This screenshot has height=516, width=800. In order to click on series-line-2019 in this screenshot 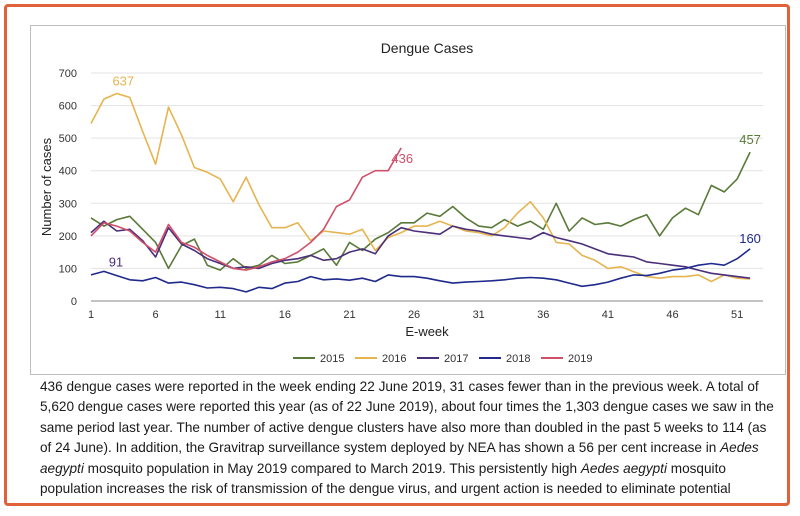, I will do `click(246, 209)`.